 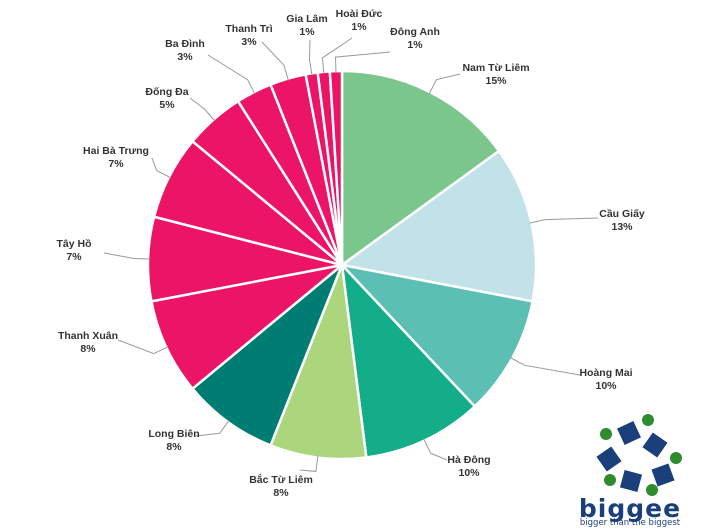 What do you see at coordinates (281, 479) in the screenshot?
I see `slice-category-label: Bắc Từ Liêm` at bounding box center [281, 479].